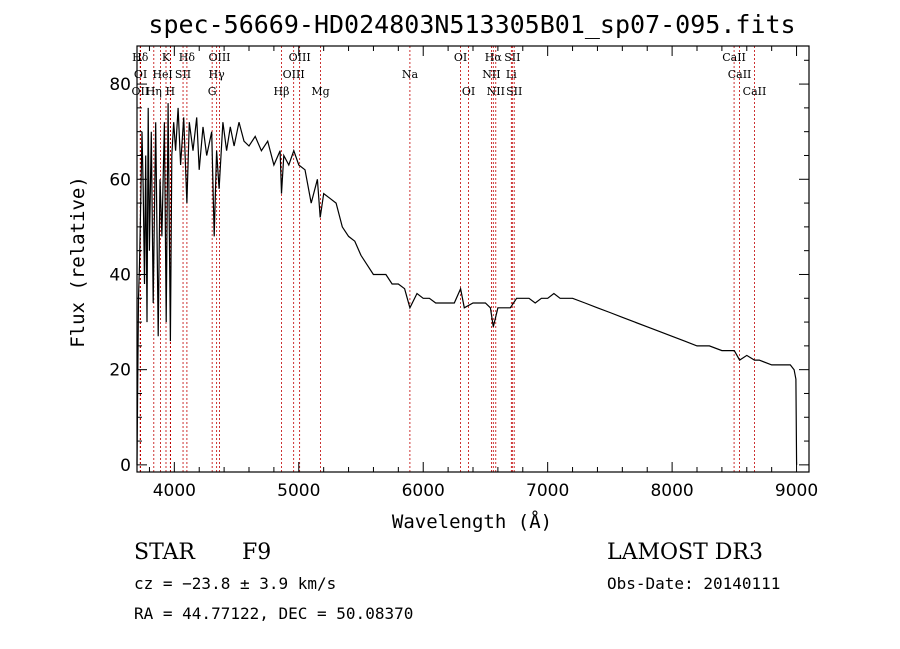 The height and width of the screenshot is (649, 900). What do you see at coordinates (160, 74) in the screenshot?
I see `line-label: He` at bounding box center [160, 74].